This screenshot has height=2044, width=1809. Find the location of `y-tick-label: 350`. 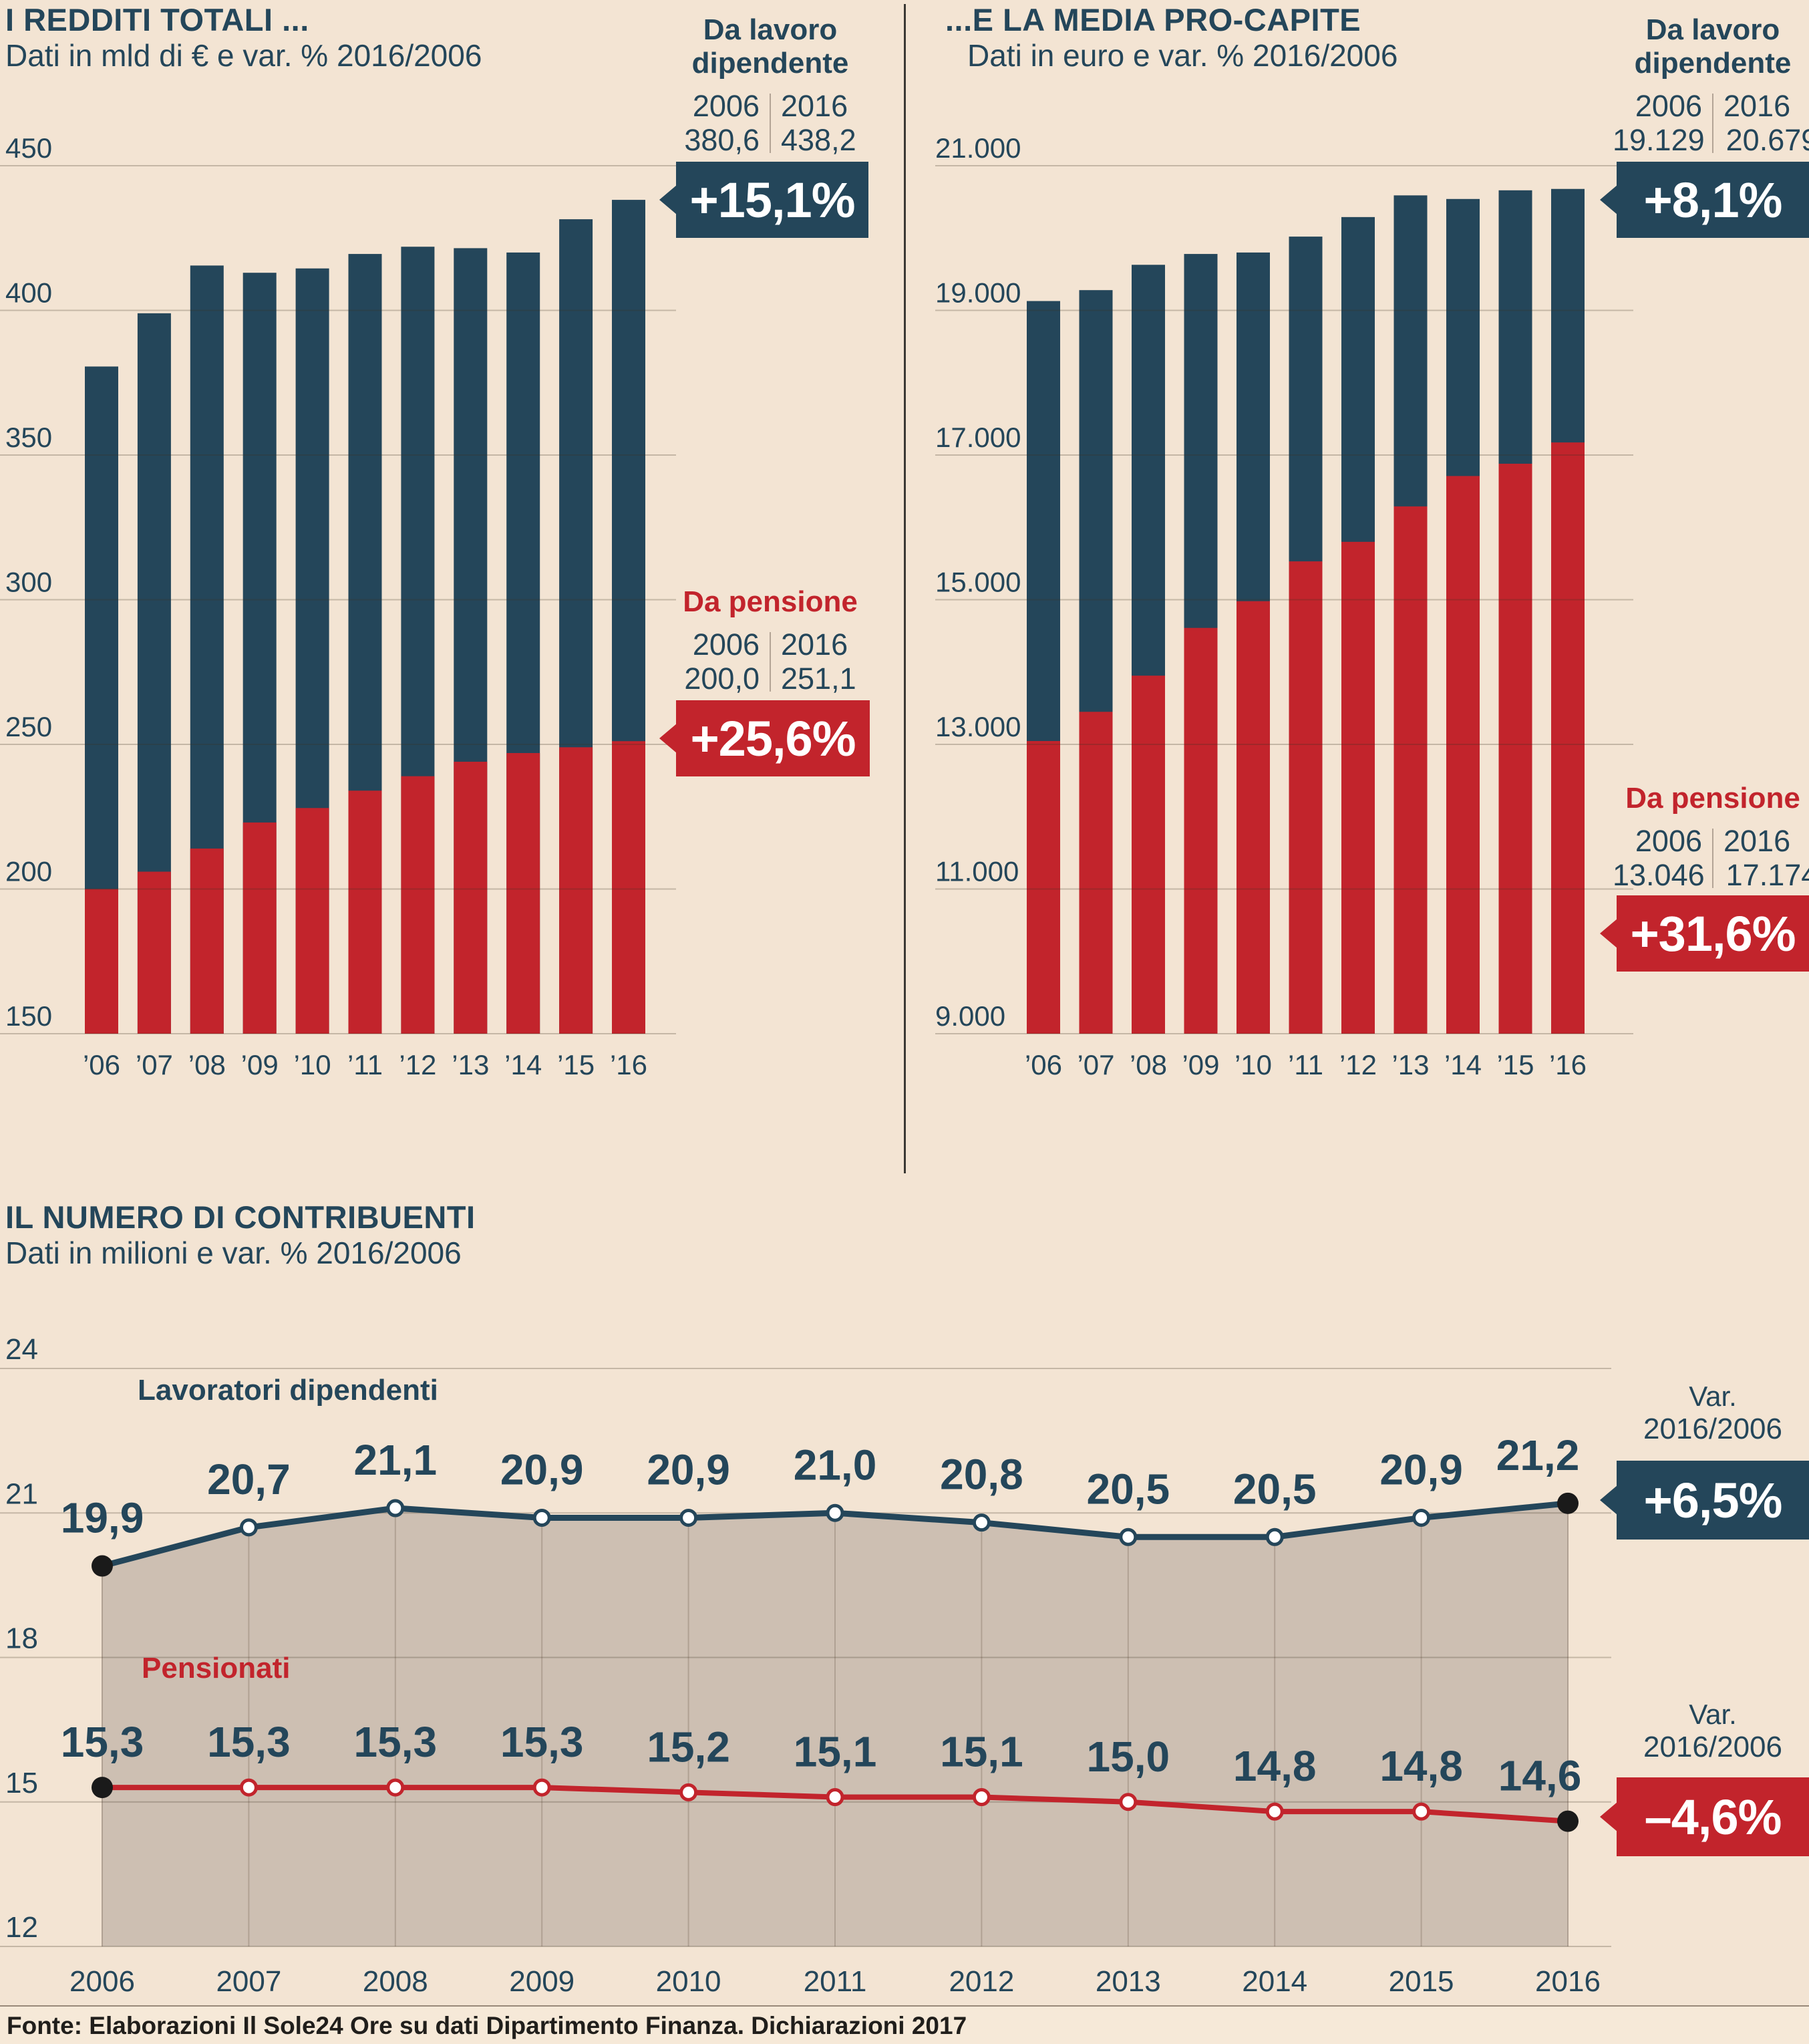

y-tick-label: 350 is located at coordinates (29, 438).